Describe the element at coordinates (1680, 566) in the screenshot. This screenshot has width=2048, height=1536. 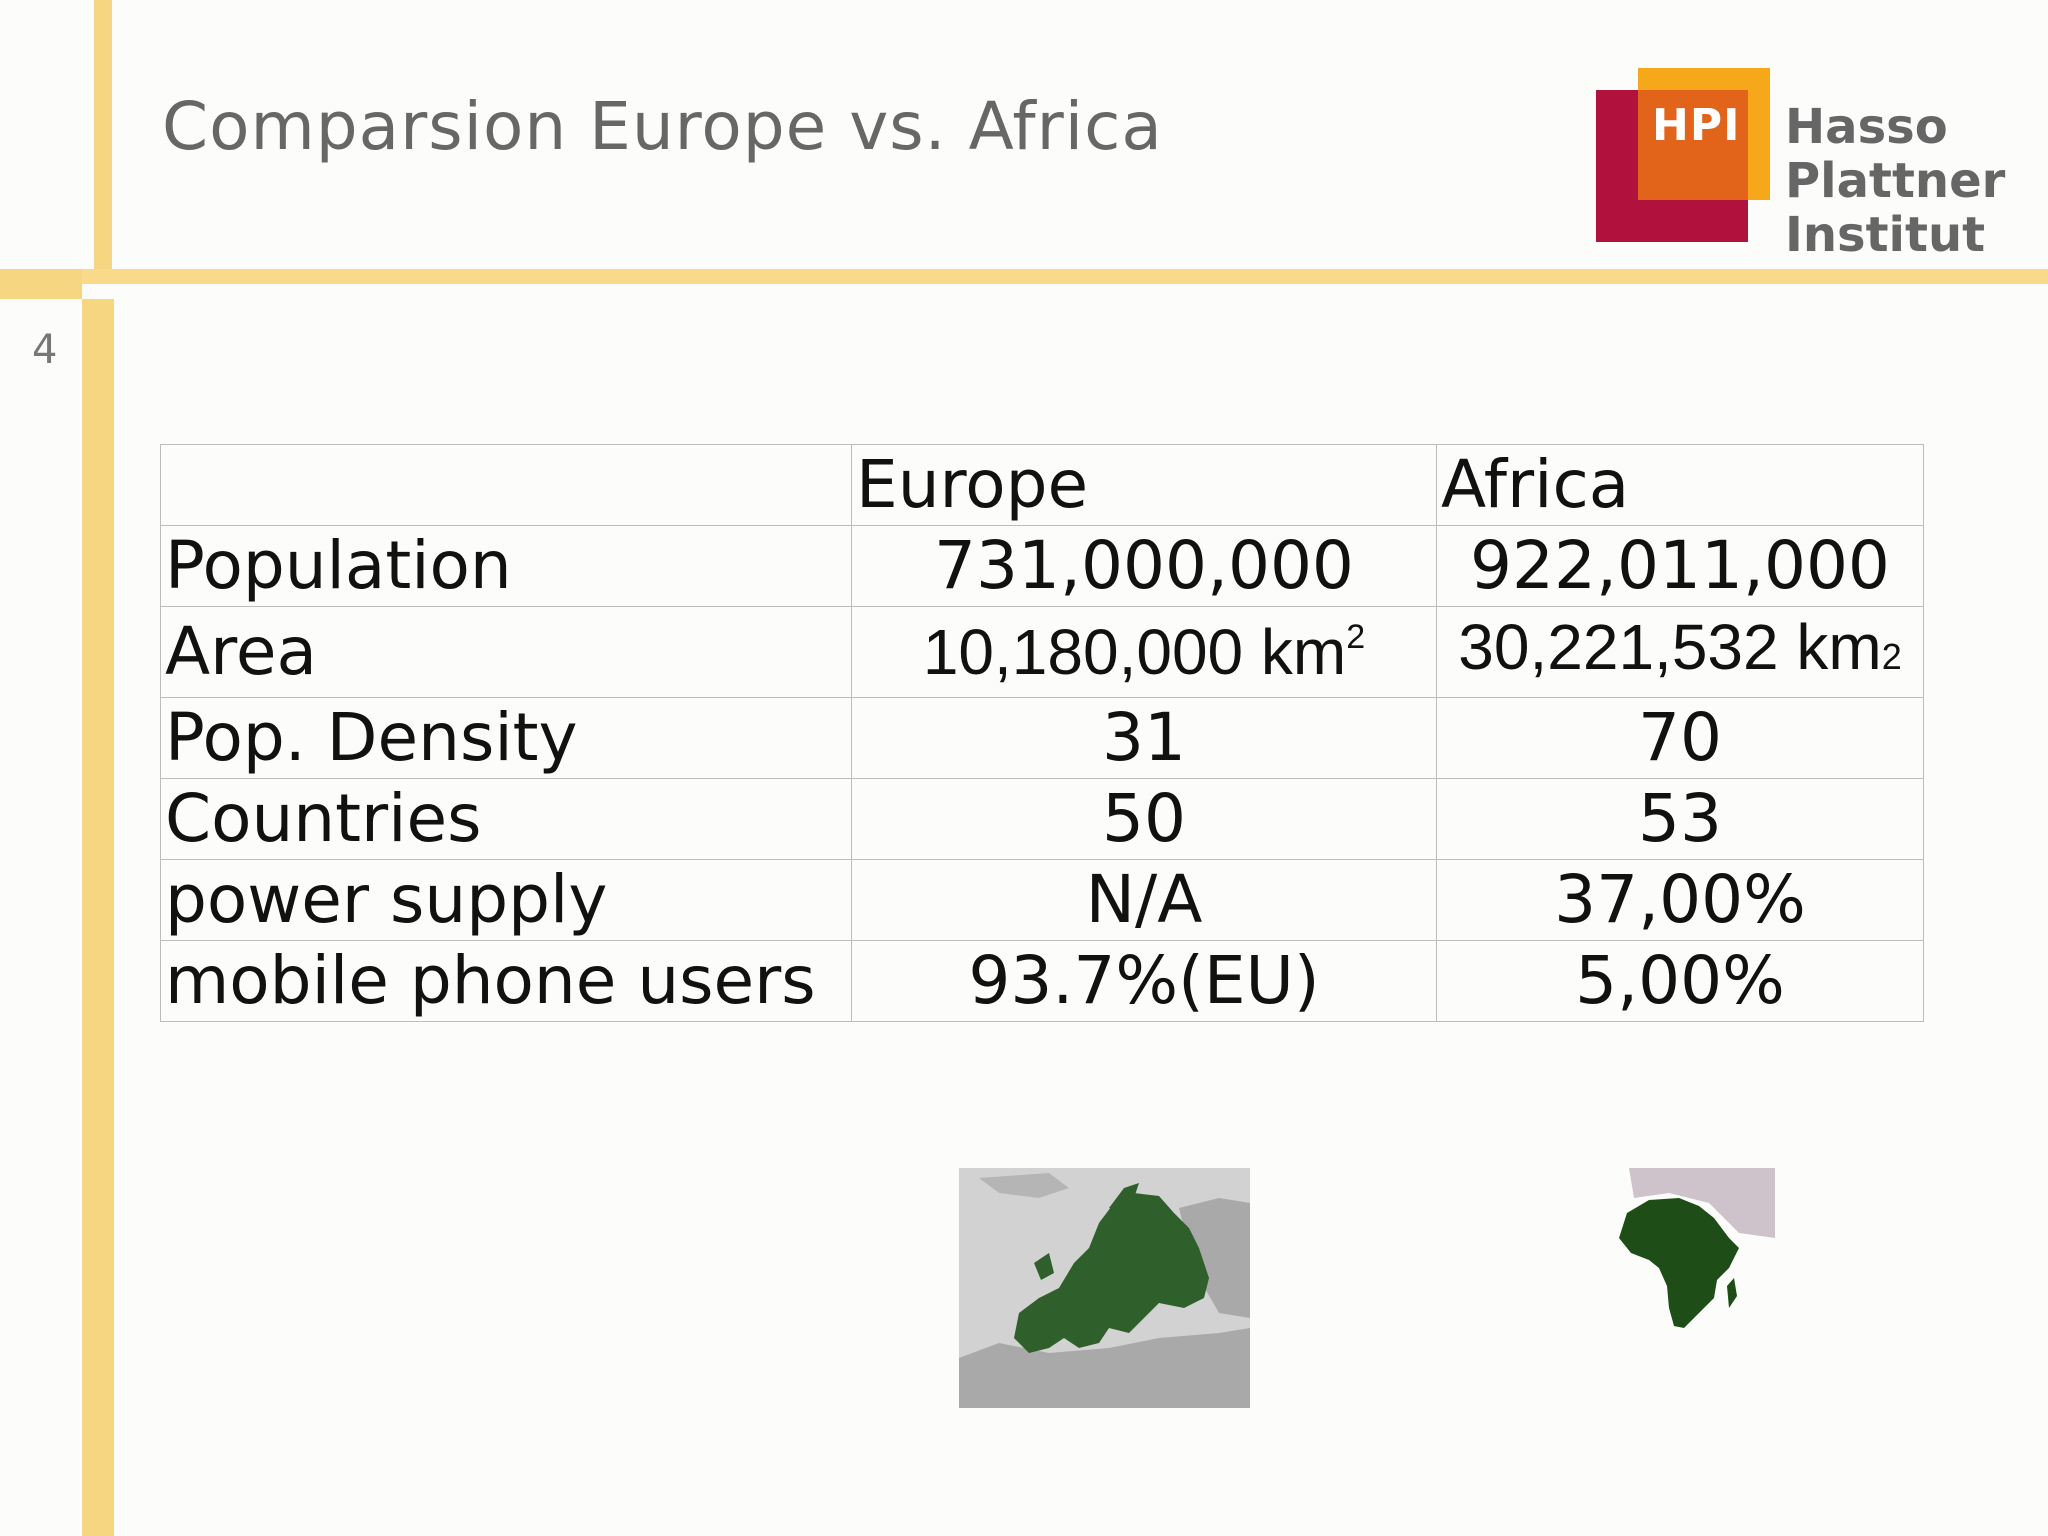
I see `africa-value: 922,011,000` at that location.